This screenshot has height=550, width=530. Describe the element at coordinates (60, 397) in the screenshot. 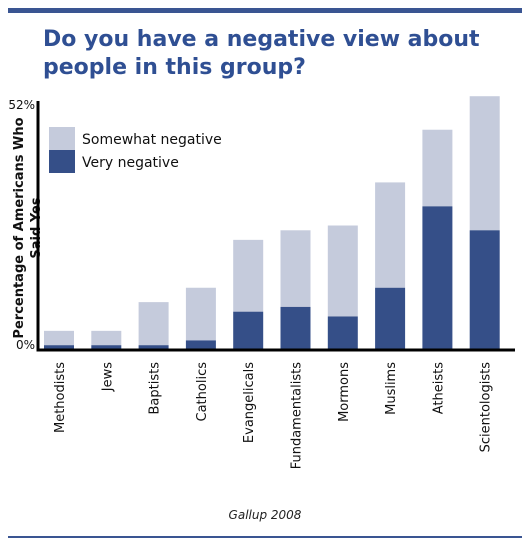

I see `x-tick-label: Methodists` at that location.